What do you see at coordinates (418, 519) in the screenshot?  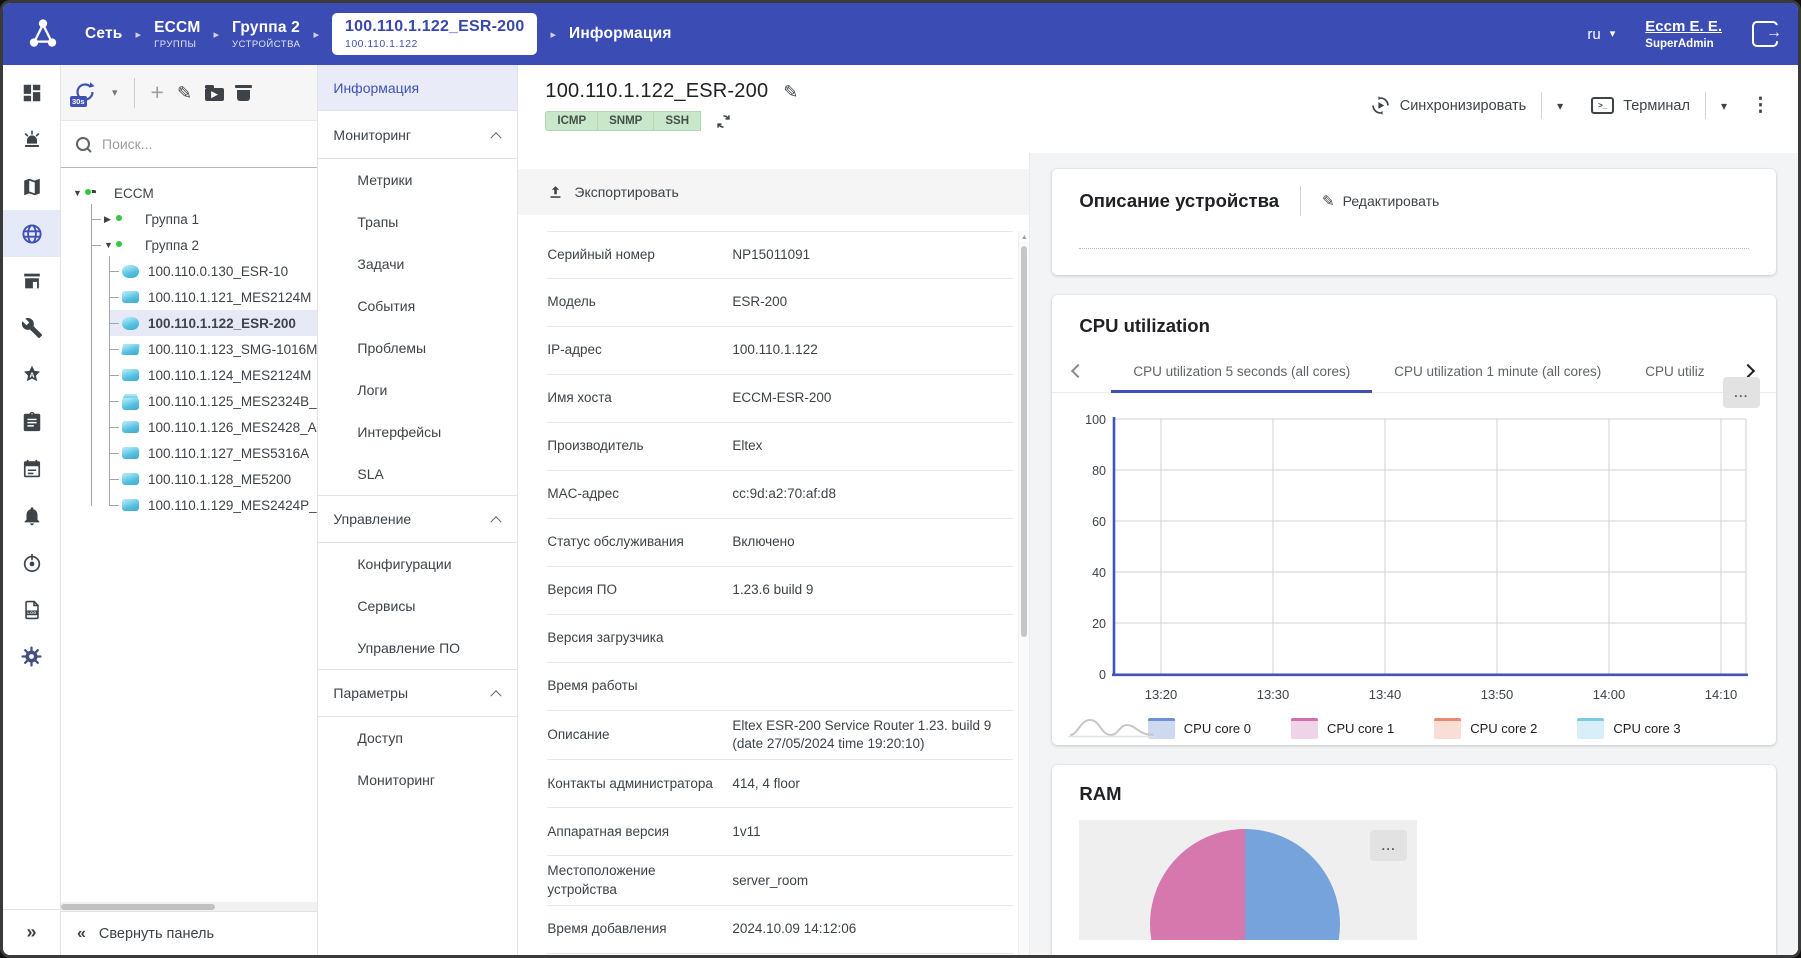 I see `menu-header-management: Управление` at bounding box center [418, 519].